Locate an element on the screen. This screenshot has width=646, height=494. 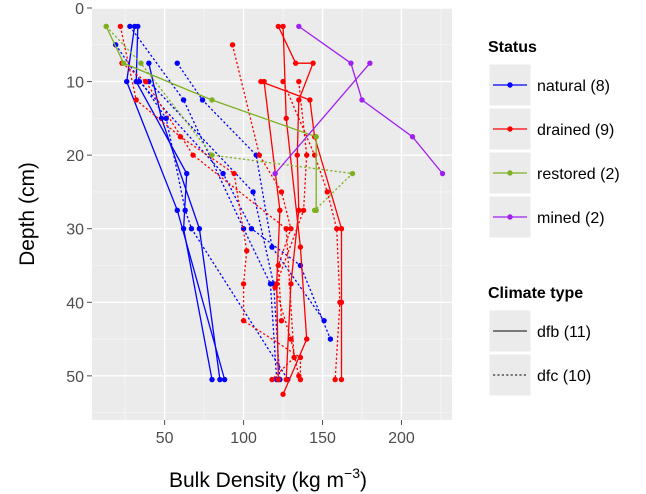
legend-entry-dfc: dfc (10) is located at coordinates (564, 376).